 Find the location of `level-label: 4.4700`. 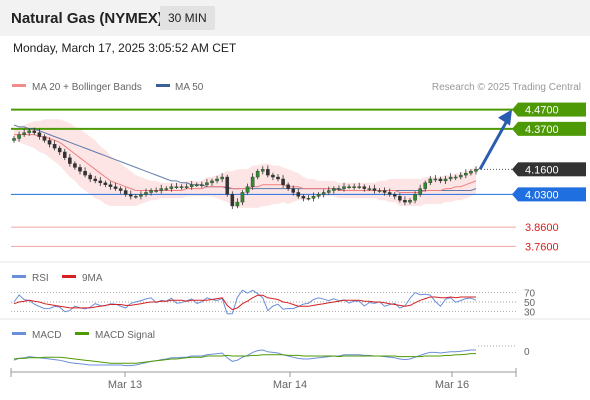

level-label: 4.4700 is located at coordinates (542, 111).